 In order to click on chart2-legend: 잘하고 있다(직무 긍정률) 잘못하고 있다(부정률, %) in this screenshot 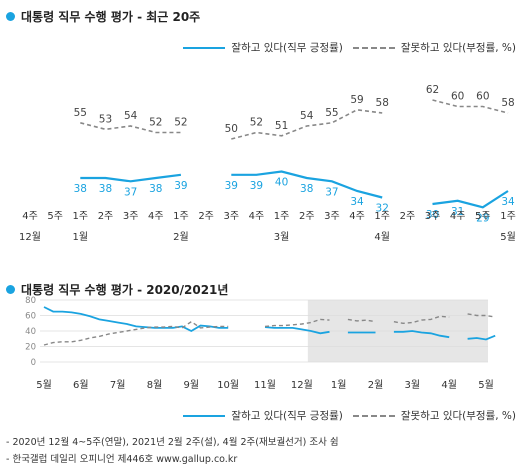, I will do `click(349, 415)`.